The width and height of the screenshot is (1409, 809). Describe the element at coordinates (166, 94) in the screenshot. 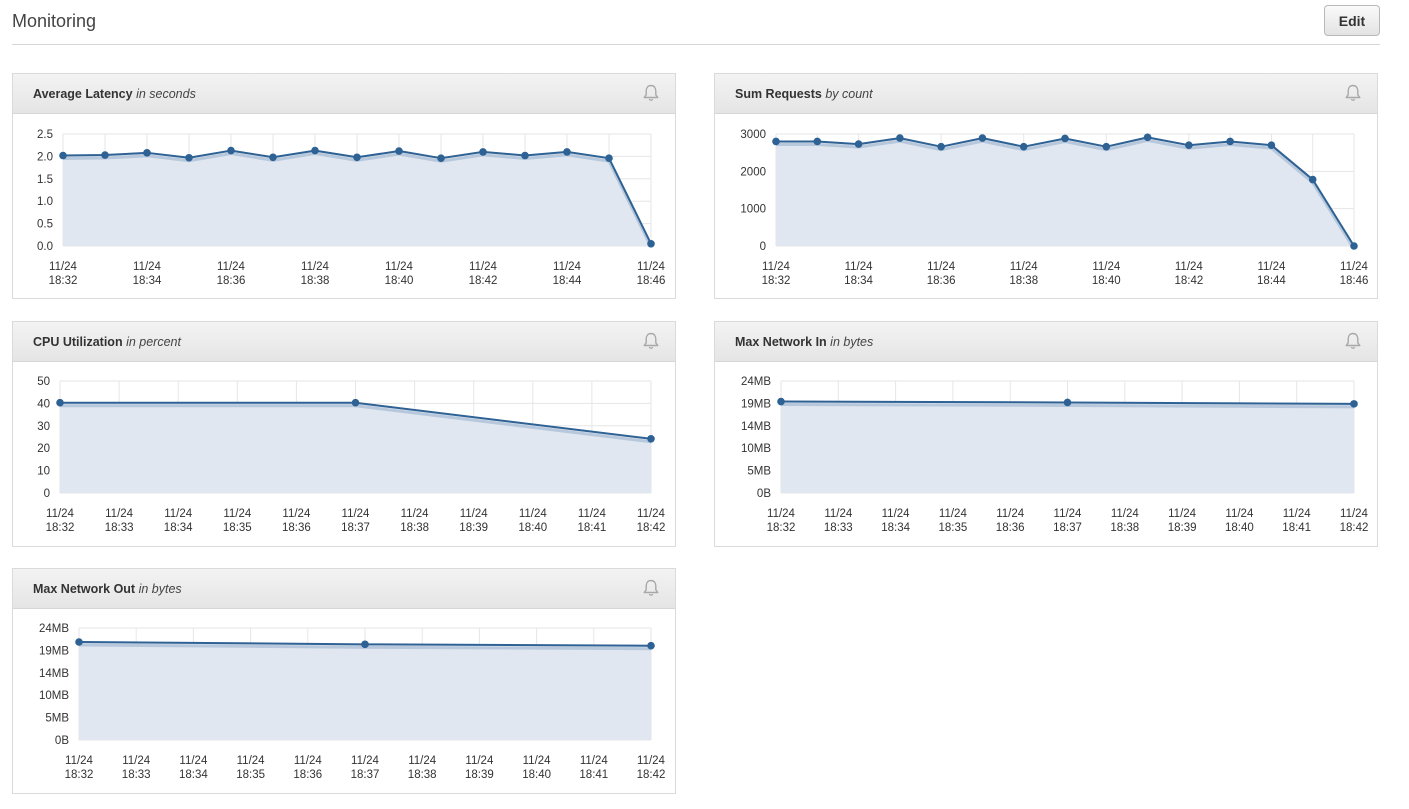

I see `metric-unit: in seconds` at that location.